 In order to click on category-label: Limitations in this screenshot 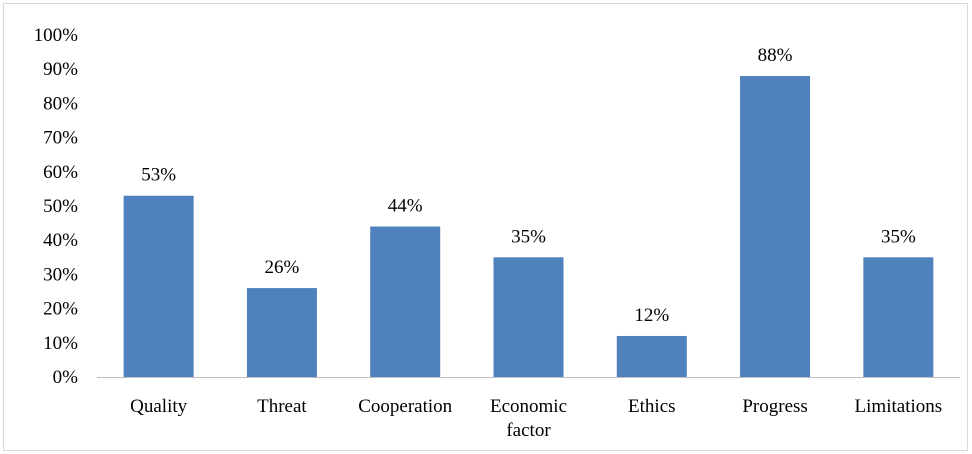, I will do `click(899, 406)`.